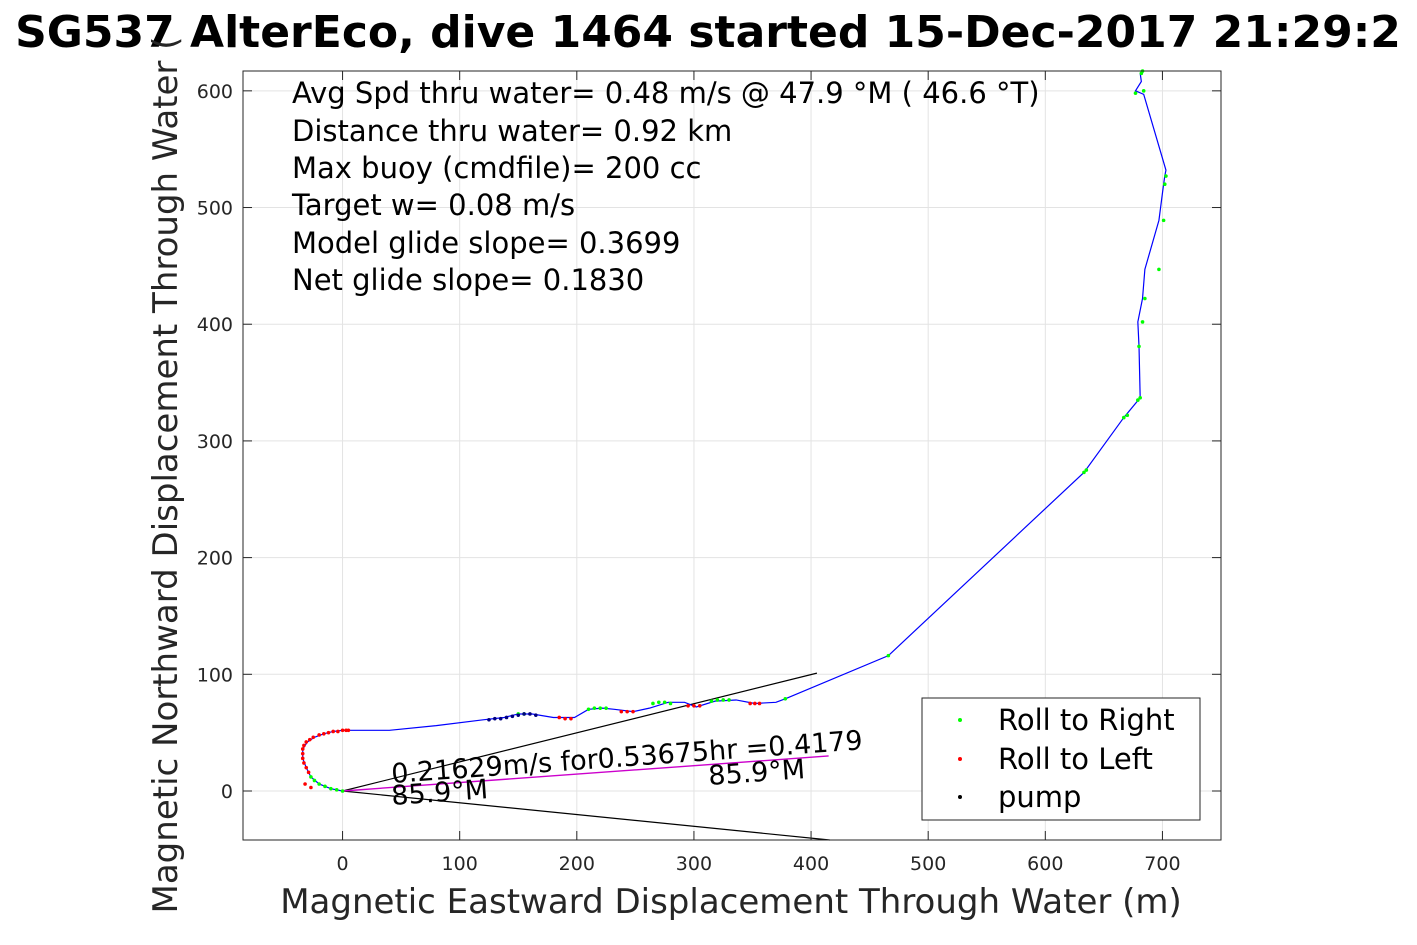 The image size is (1417, 945). I want to click on stat-net-glide: Net glide slope= 0.1830, so click(468, 280).